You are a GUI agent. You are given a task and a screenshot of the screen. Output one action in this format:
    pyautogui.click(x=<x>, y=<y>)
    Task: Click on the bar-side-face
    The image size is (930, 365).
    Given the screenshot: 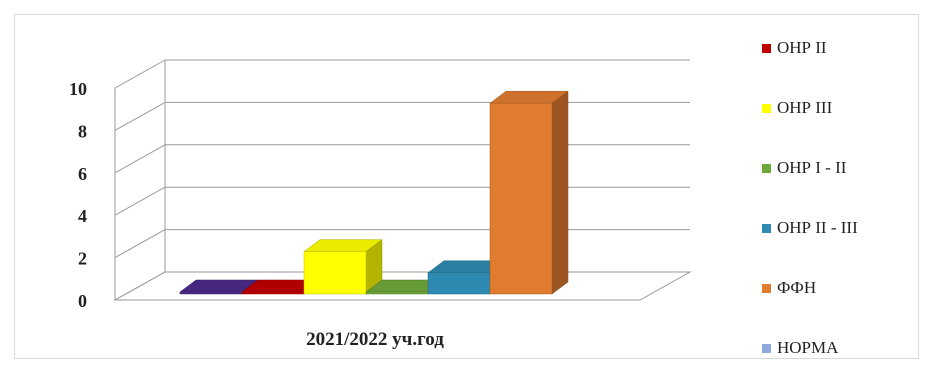 What is the action you would take?
    pyautogui.click(x=560, y=192)
    